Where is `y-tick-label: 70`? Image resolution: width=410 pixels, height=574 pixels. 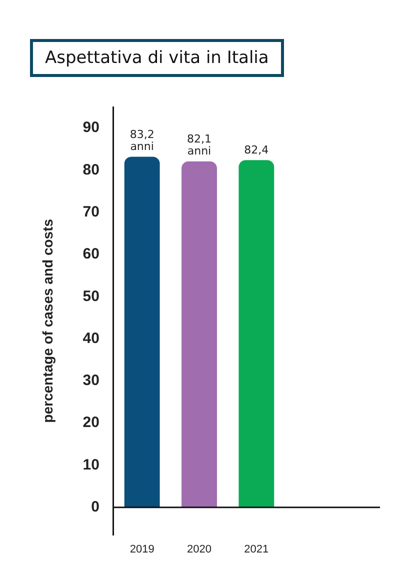 y-tick-label: 70 is located at coordinates (91, 212).